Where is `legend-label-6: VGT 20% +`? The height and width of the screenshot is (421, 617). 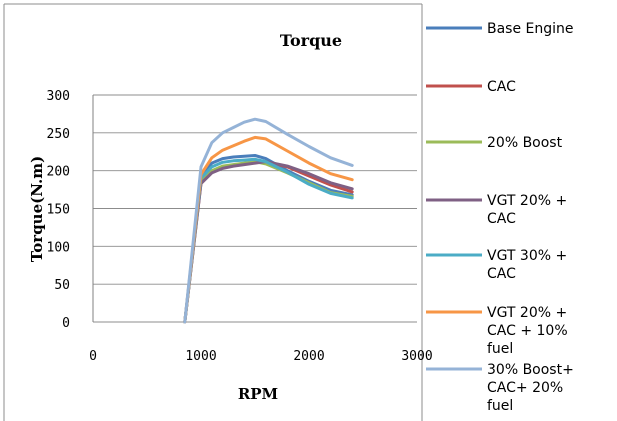
legend-label-6: VGT 20% + is located at coordinates (527, 313).